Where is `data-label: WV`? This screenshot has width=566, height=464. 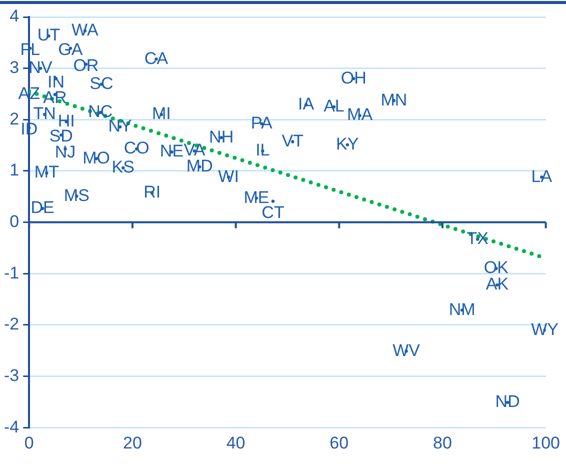
data-label: WV is located at coordinates (406, 350).